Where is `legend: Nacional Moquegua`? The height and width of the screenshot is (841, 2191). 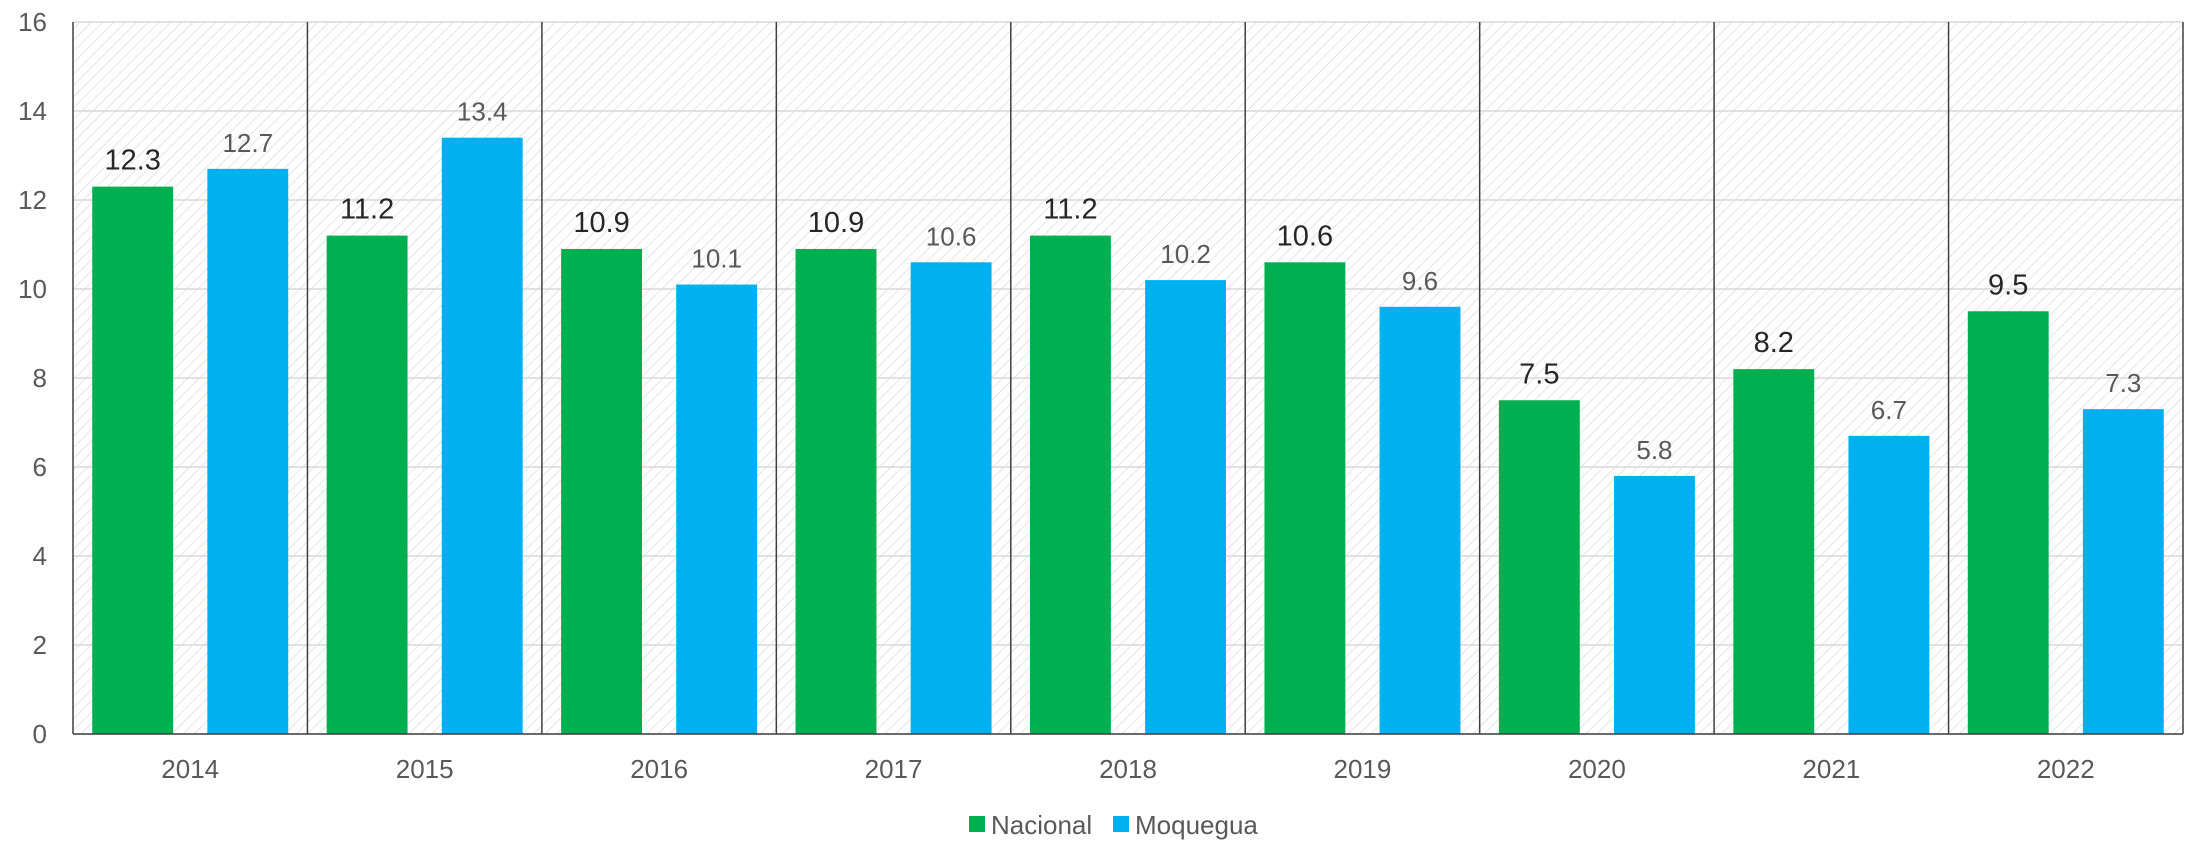
legend: Nacional Moquegua is located at coordinates (1113, 825).